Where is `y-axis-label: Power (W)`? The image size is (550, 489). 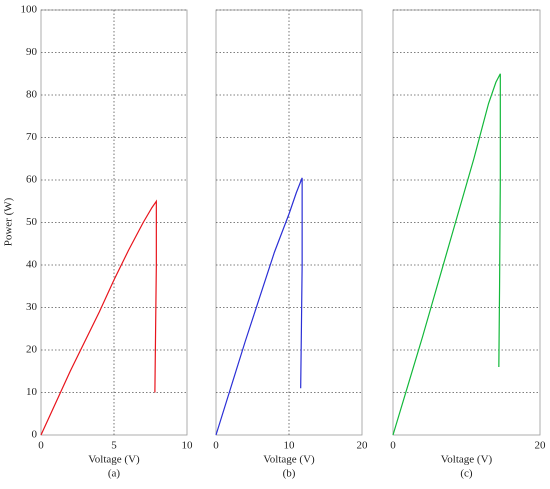 y-axis-label: Power (W) is located at coordinates (9, 221).